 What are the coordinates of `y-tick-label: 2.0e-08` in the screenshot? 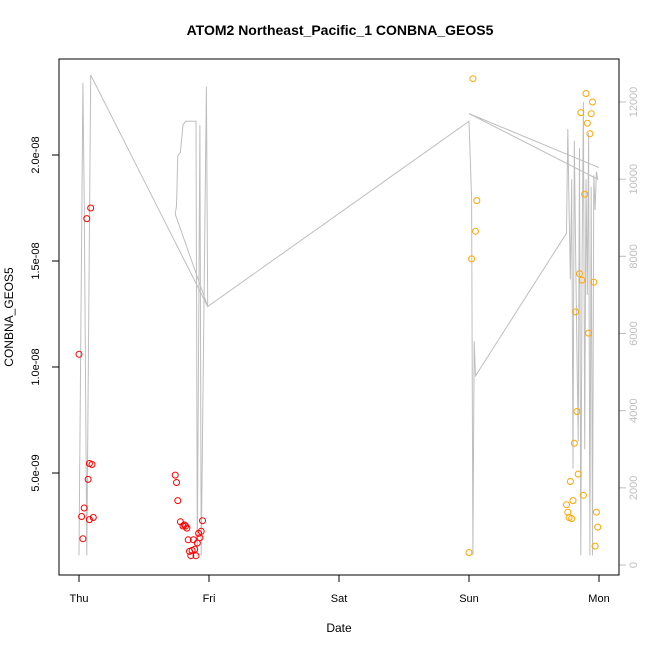 It's located at (36, 154).